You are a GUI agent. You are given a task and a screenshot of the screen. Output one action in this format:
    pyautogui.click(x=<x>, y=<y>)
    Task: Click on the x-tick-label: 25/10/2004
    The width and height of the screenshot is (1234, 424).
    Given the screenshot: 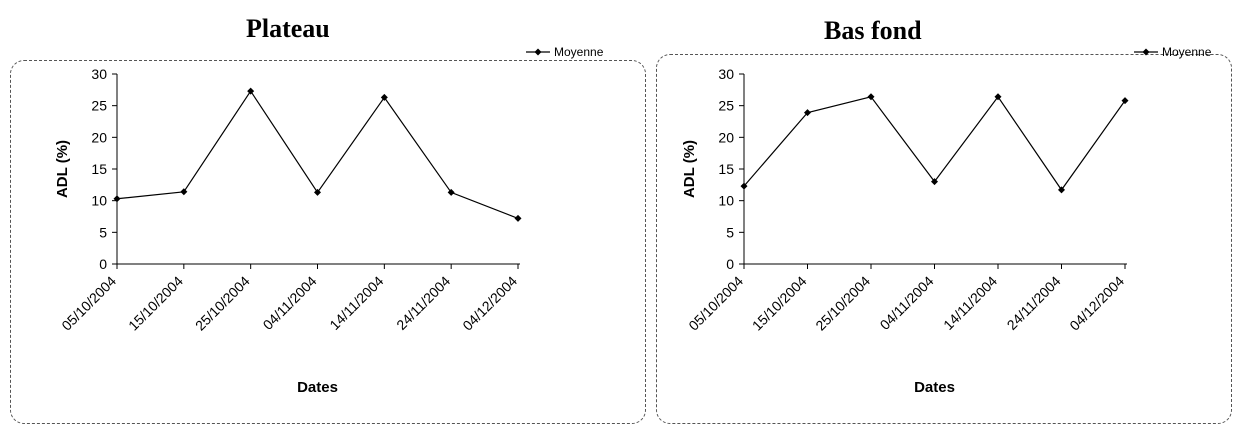 What is the action you would take?
    pyautogui.click(x=842, y=303)
    